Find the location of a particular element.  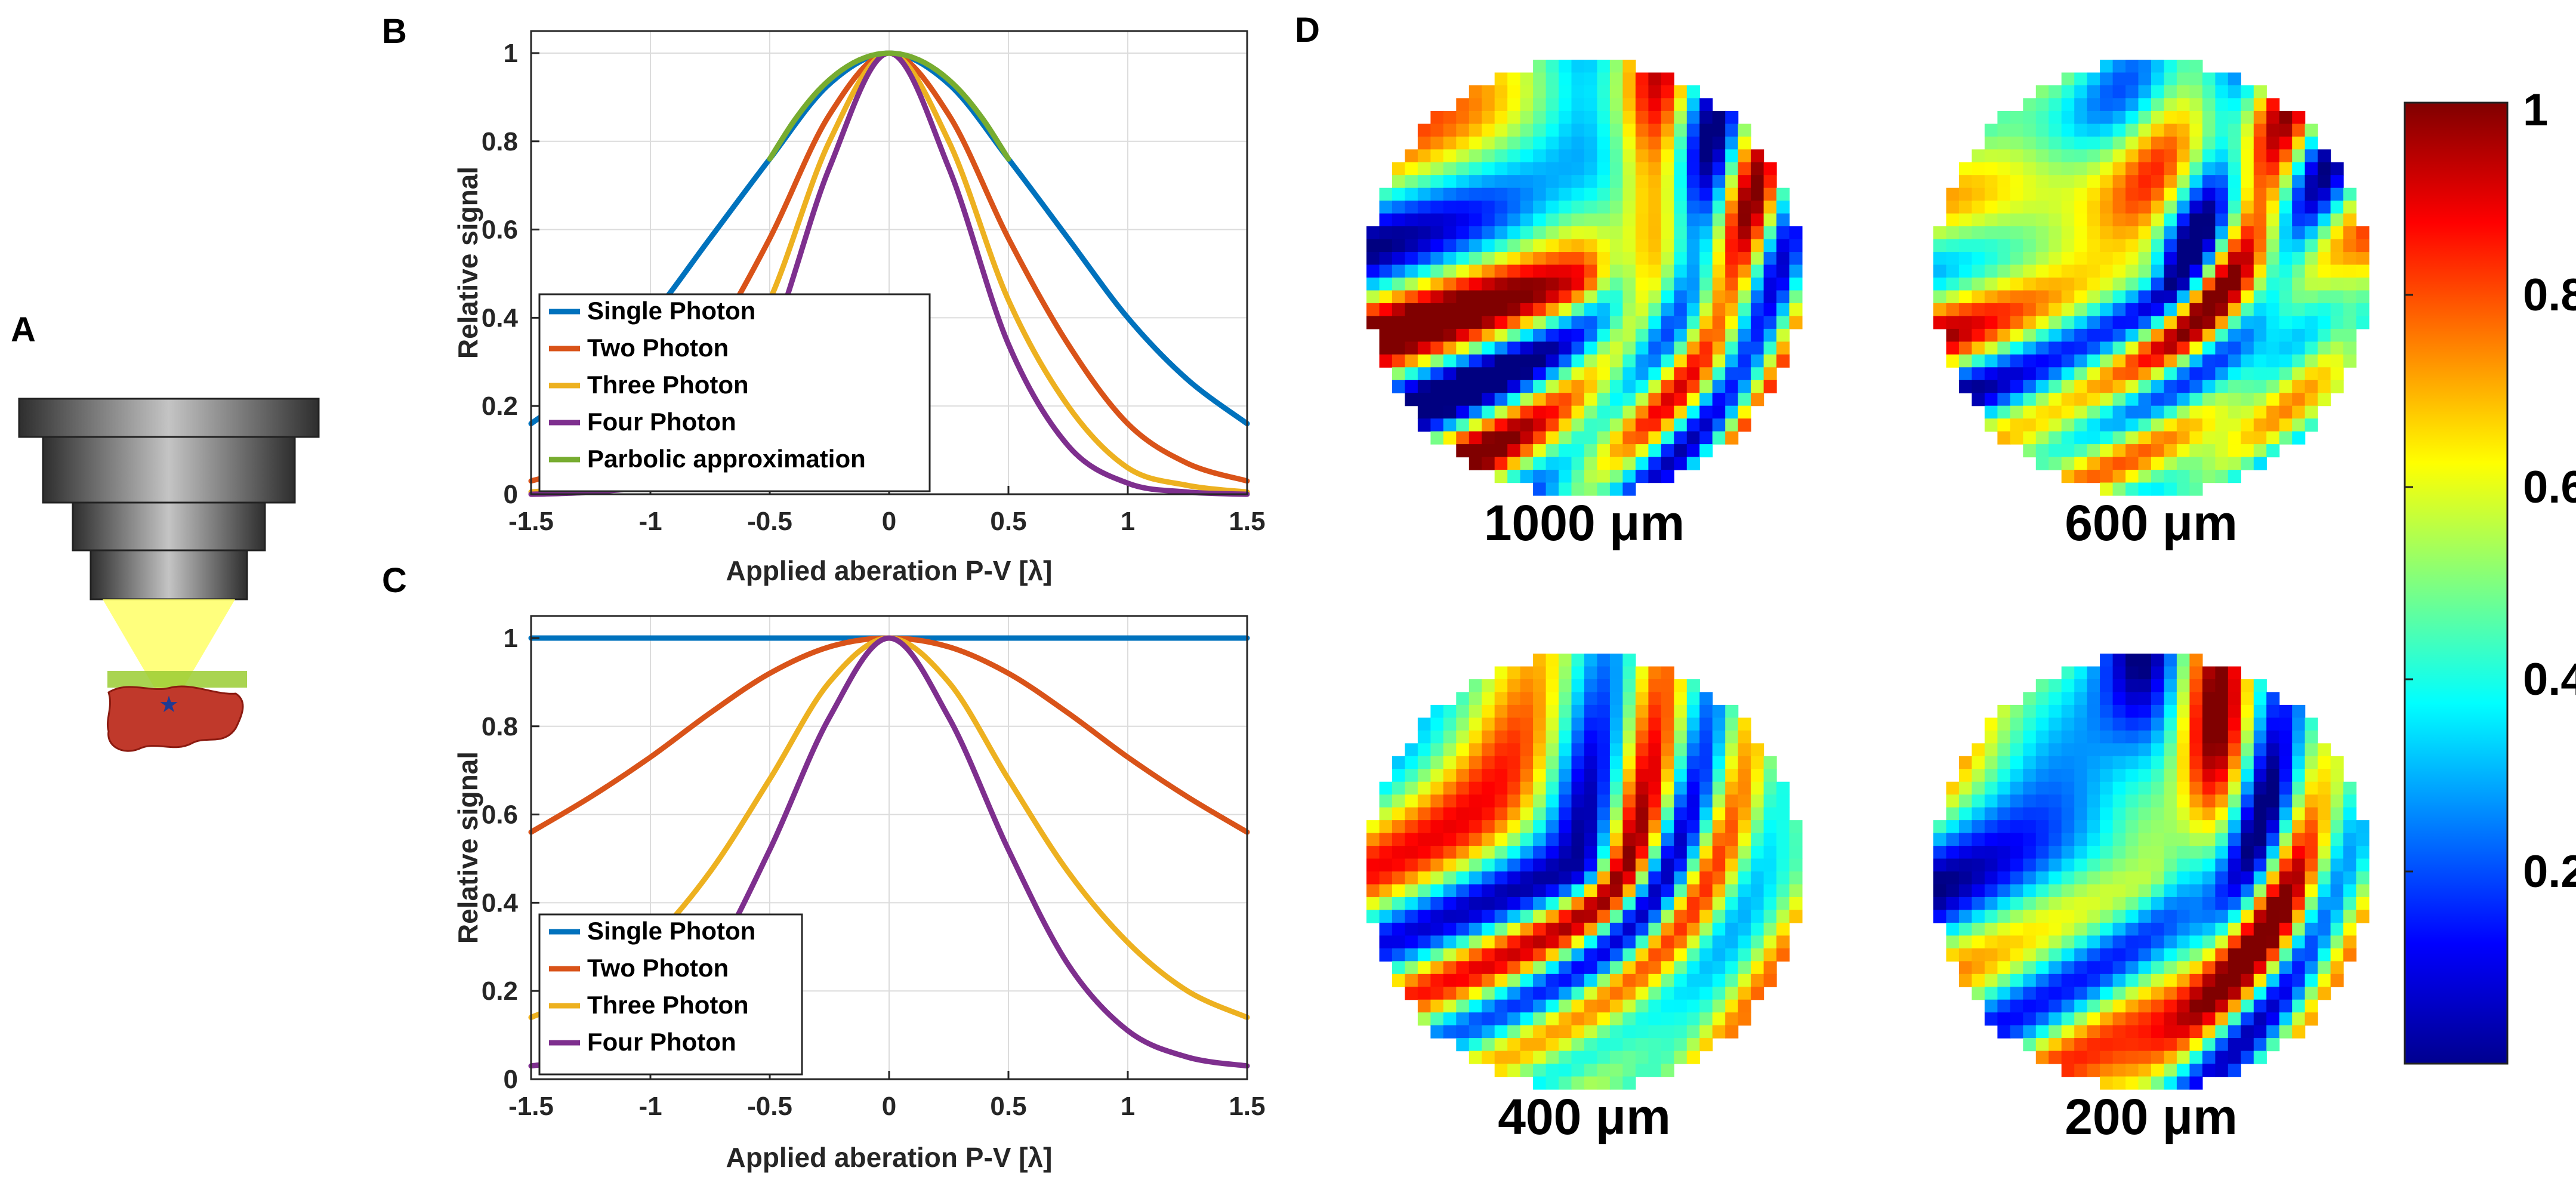

chart-c-xlabel: Applied aberation P-V [λ] is located at coordinates (890, 1157).